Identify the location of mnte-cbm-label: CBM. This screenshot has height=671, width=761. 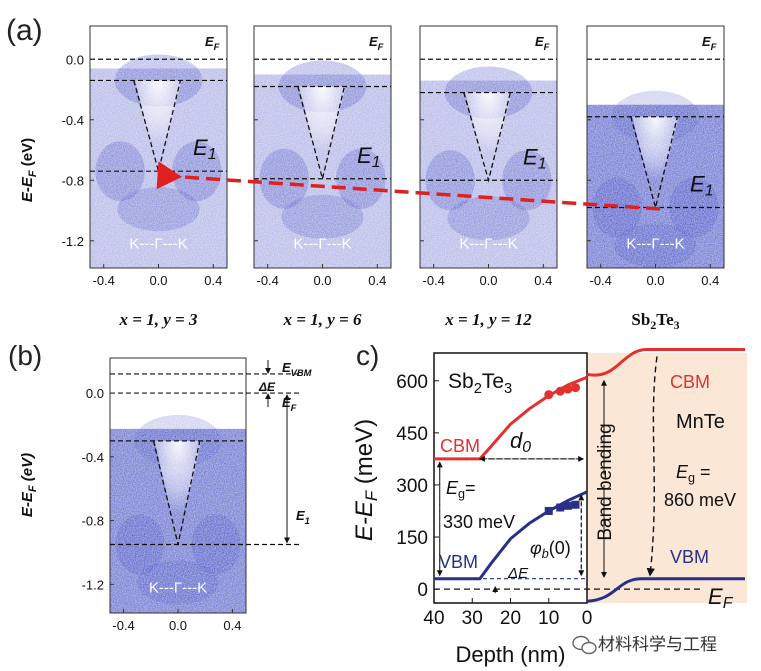
(690, 382).